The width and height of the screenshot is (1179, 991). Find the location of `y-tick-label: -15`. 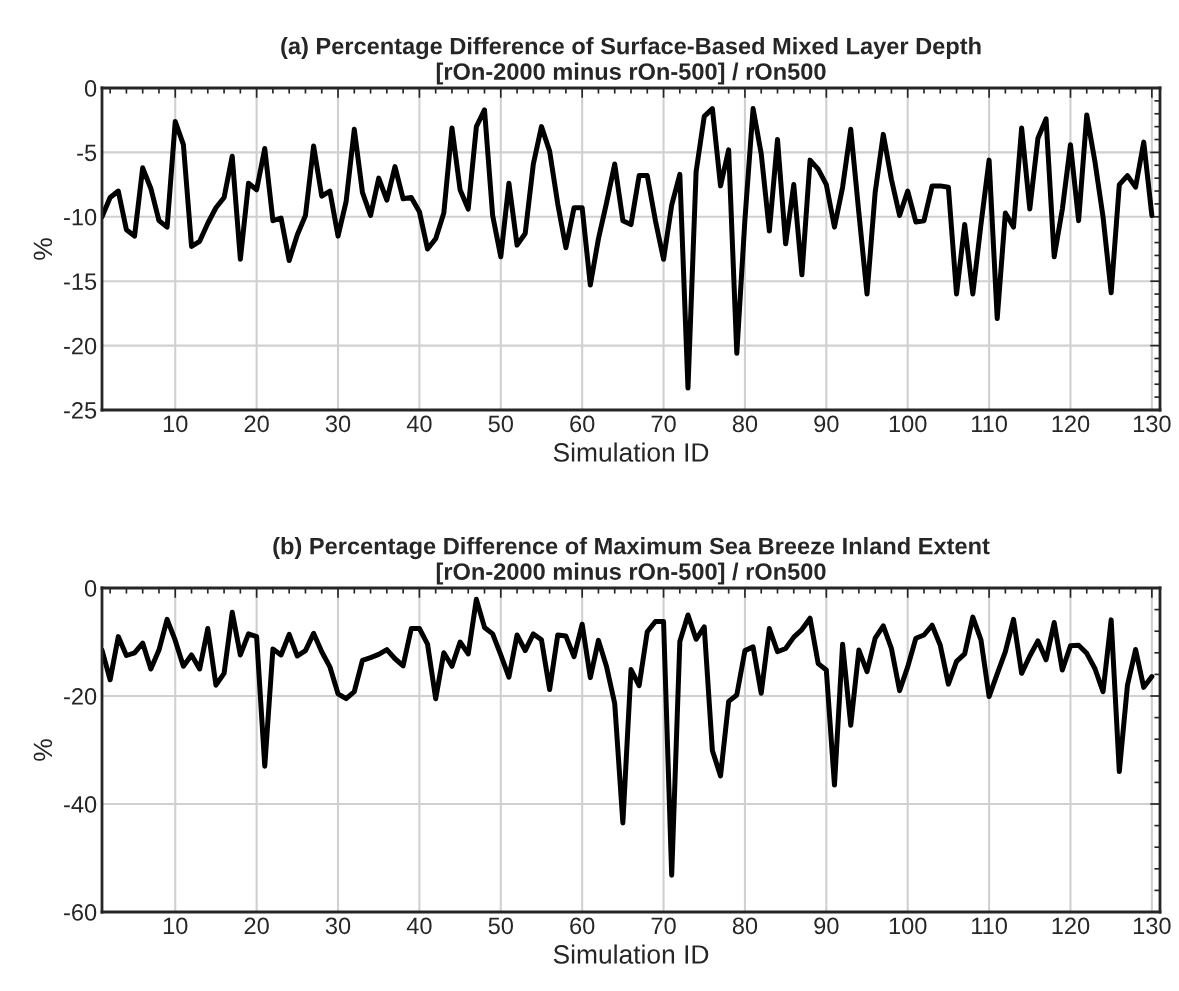

y-tick-label: -15 is located at coordinates (80, 281).